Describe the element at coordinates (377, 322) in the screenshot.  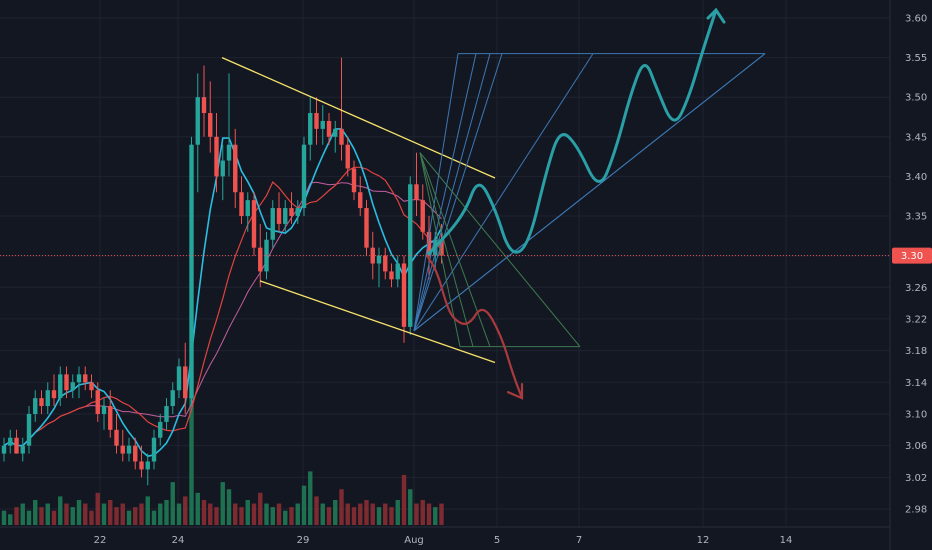
I see `channel-line` at that location.